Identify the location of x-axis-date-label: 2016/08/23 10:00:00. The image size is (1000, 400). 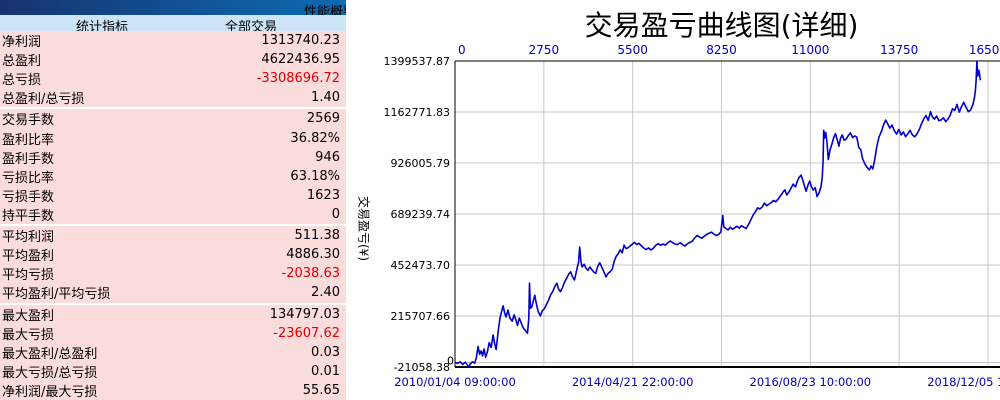
(811, 382).